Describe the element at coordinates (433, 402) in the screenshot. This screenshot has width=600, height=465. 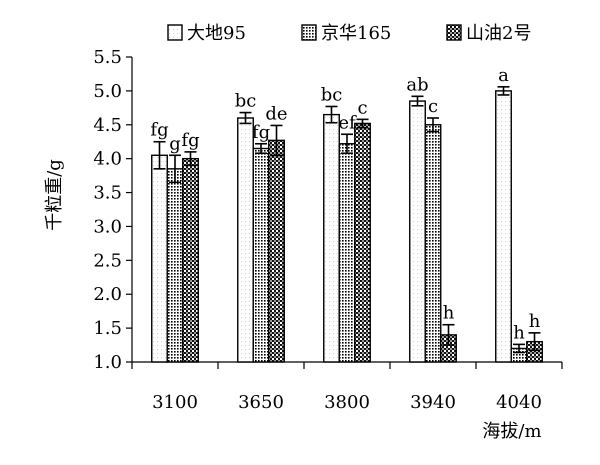
I see `x-tick-label: 3940` at that location.